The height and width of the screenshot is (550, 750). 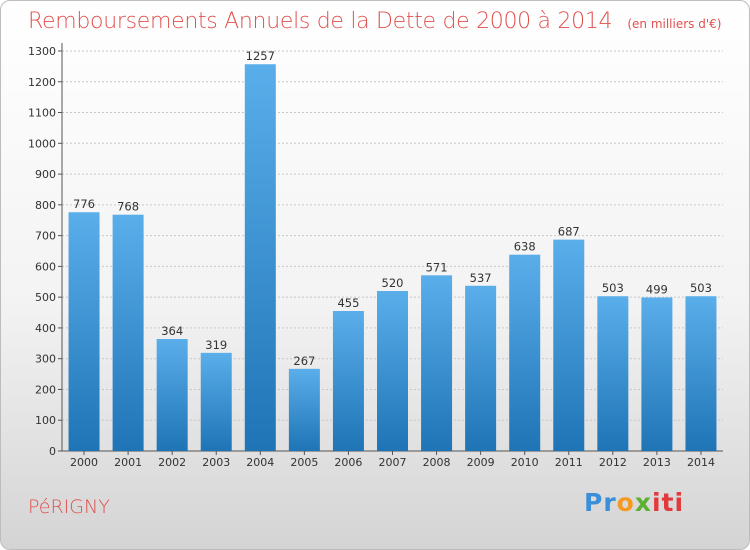 What do you see at coordinates (45, 359) in the screenshot?
I see `y-tick-label: 300` at bounding box center [45, 359].